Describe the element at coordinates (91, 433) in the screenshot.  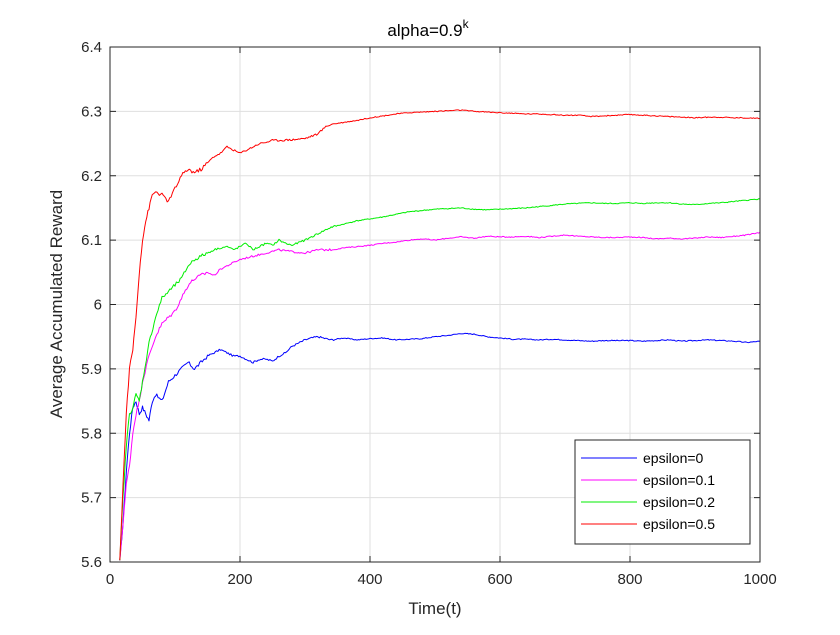
I see `y-tick-label: 5.8` at that location.